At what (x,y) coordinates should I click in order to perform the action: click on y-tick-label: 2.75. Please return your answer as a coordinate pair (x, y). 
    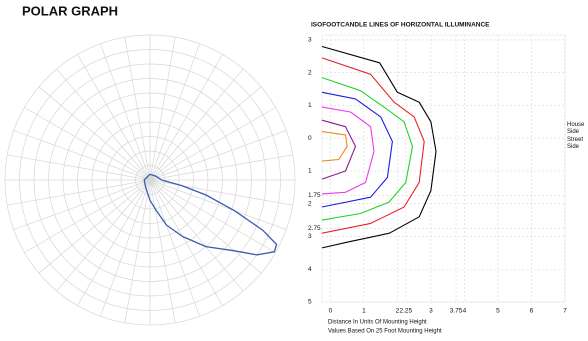
    Looking at the image, I should click on (314, 228).